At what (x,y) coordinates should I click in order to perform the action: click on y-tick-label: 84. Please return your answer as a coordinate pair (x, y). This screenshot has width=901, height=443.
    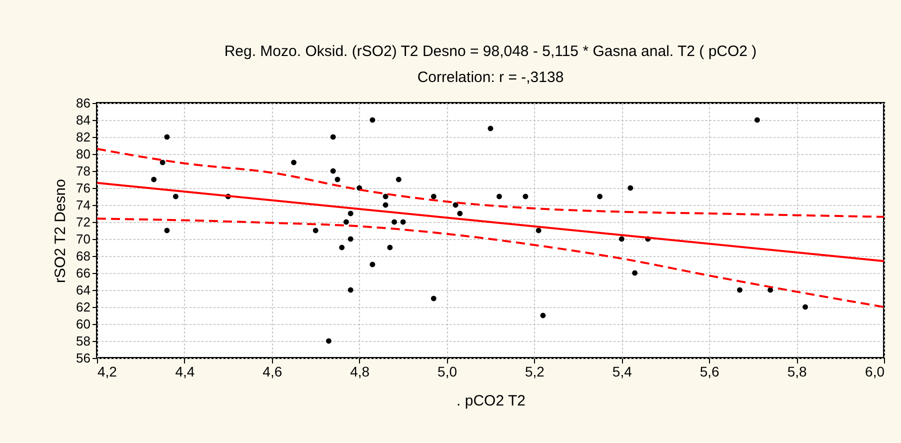
    Looking at the image, I should click on (83, 120).